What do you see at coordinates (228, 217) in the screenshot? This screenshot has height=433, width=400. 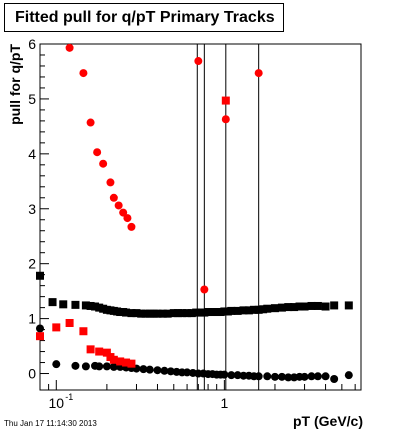 I see `vertical-lines` at bounding box center [228, 217].